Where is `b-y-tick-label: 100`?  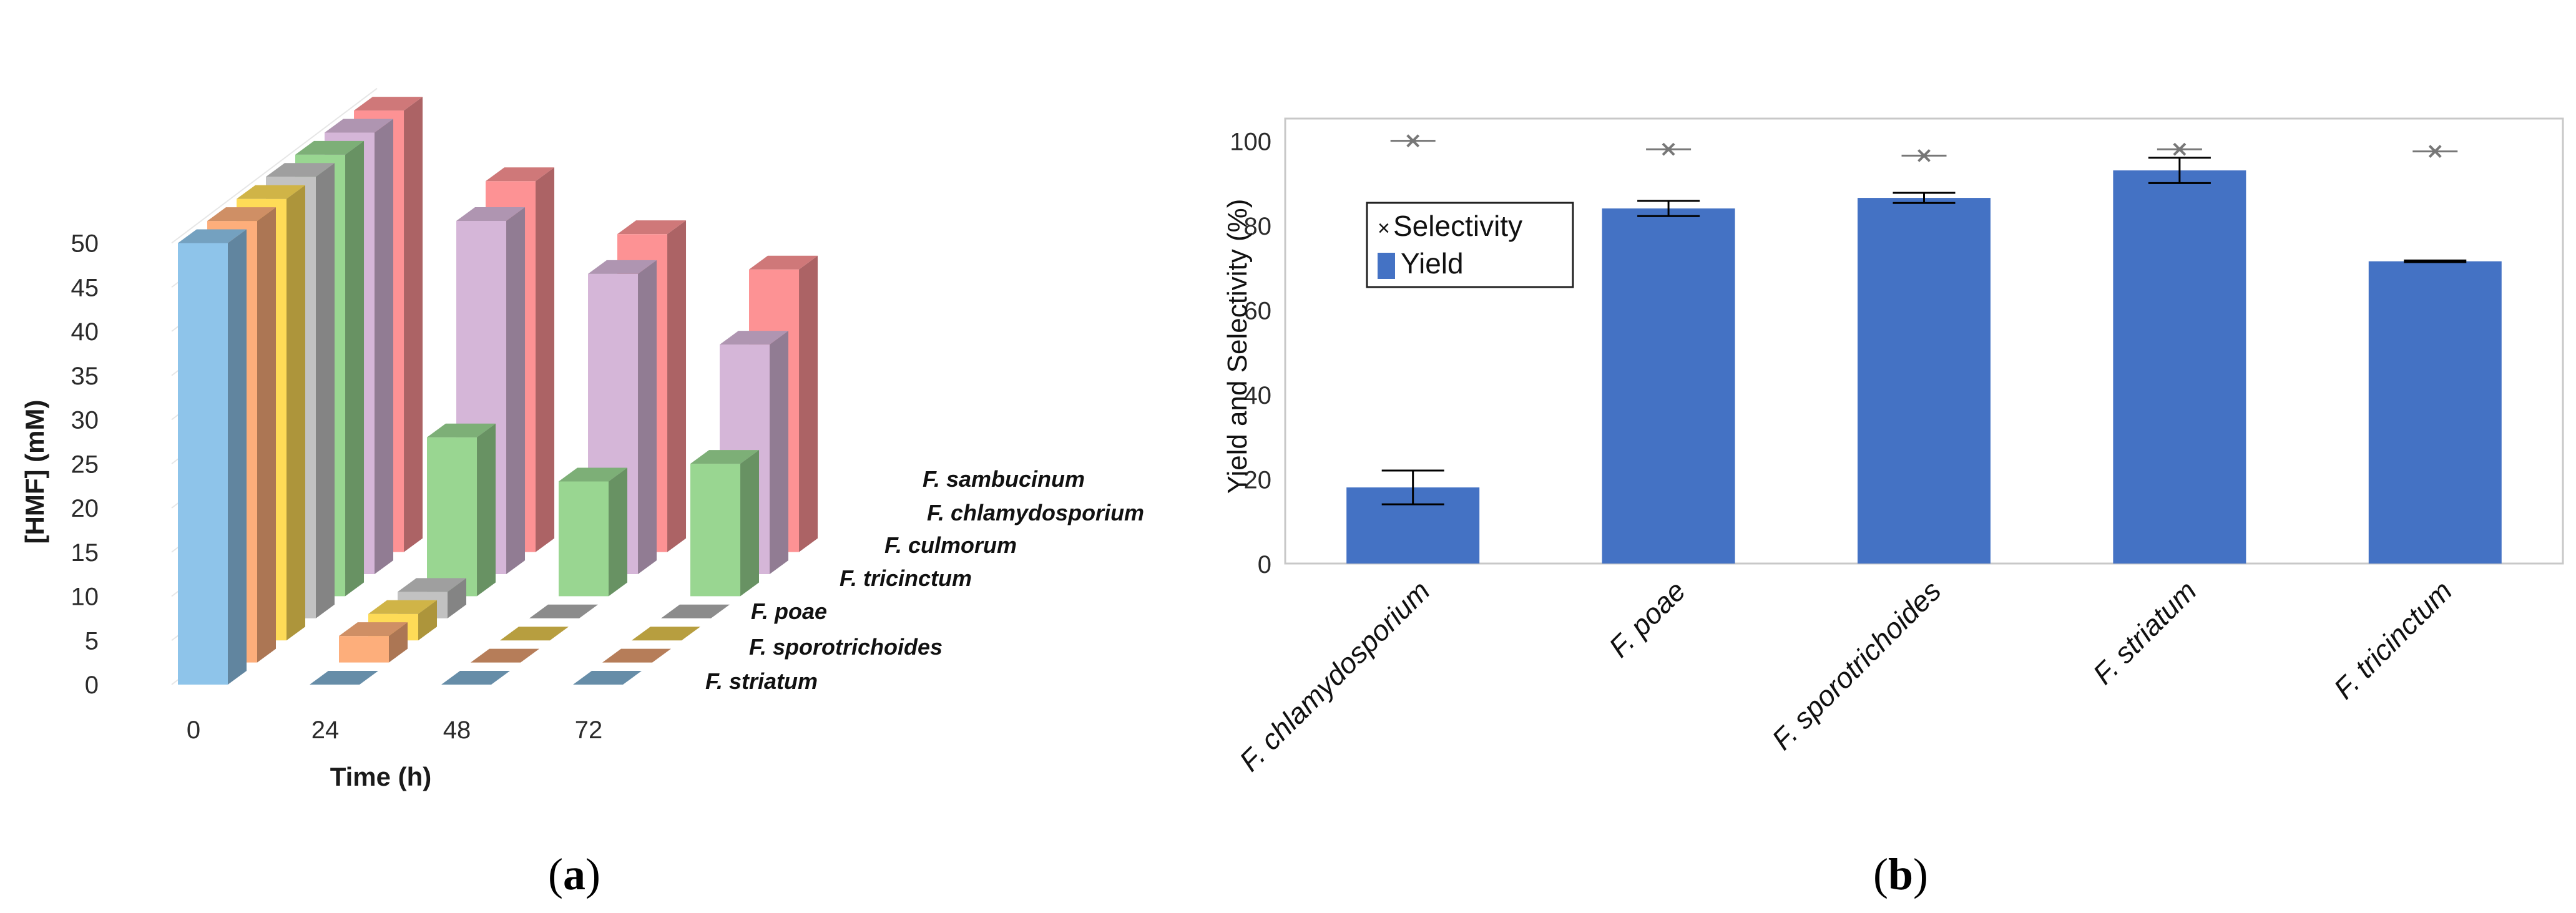 b-y-tick-label: 100 is located at coordinates (1250, 142).